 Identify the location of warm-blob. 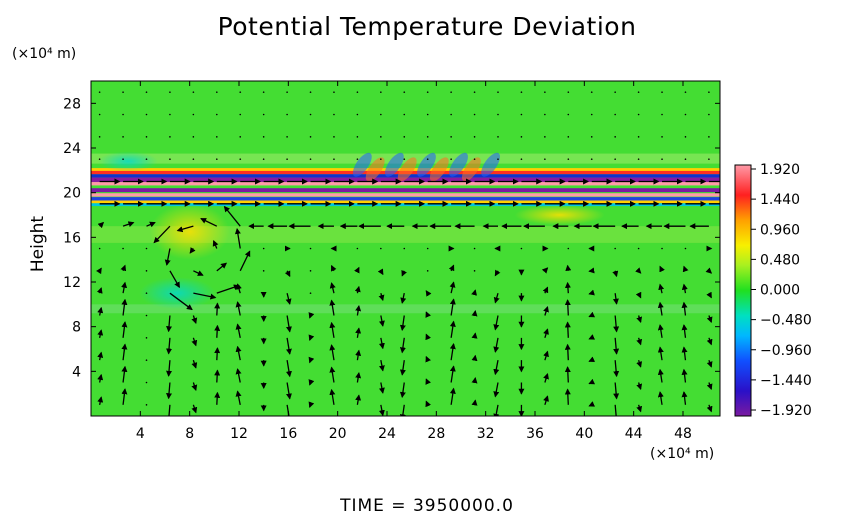
(189, 231).